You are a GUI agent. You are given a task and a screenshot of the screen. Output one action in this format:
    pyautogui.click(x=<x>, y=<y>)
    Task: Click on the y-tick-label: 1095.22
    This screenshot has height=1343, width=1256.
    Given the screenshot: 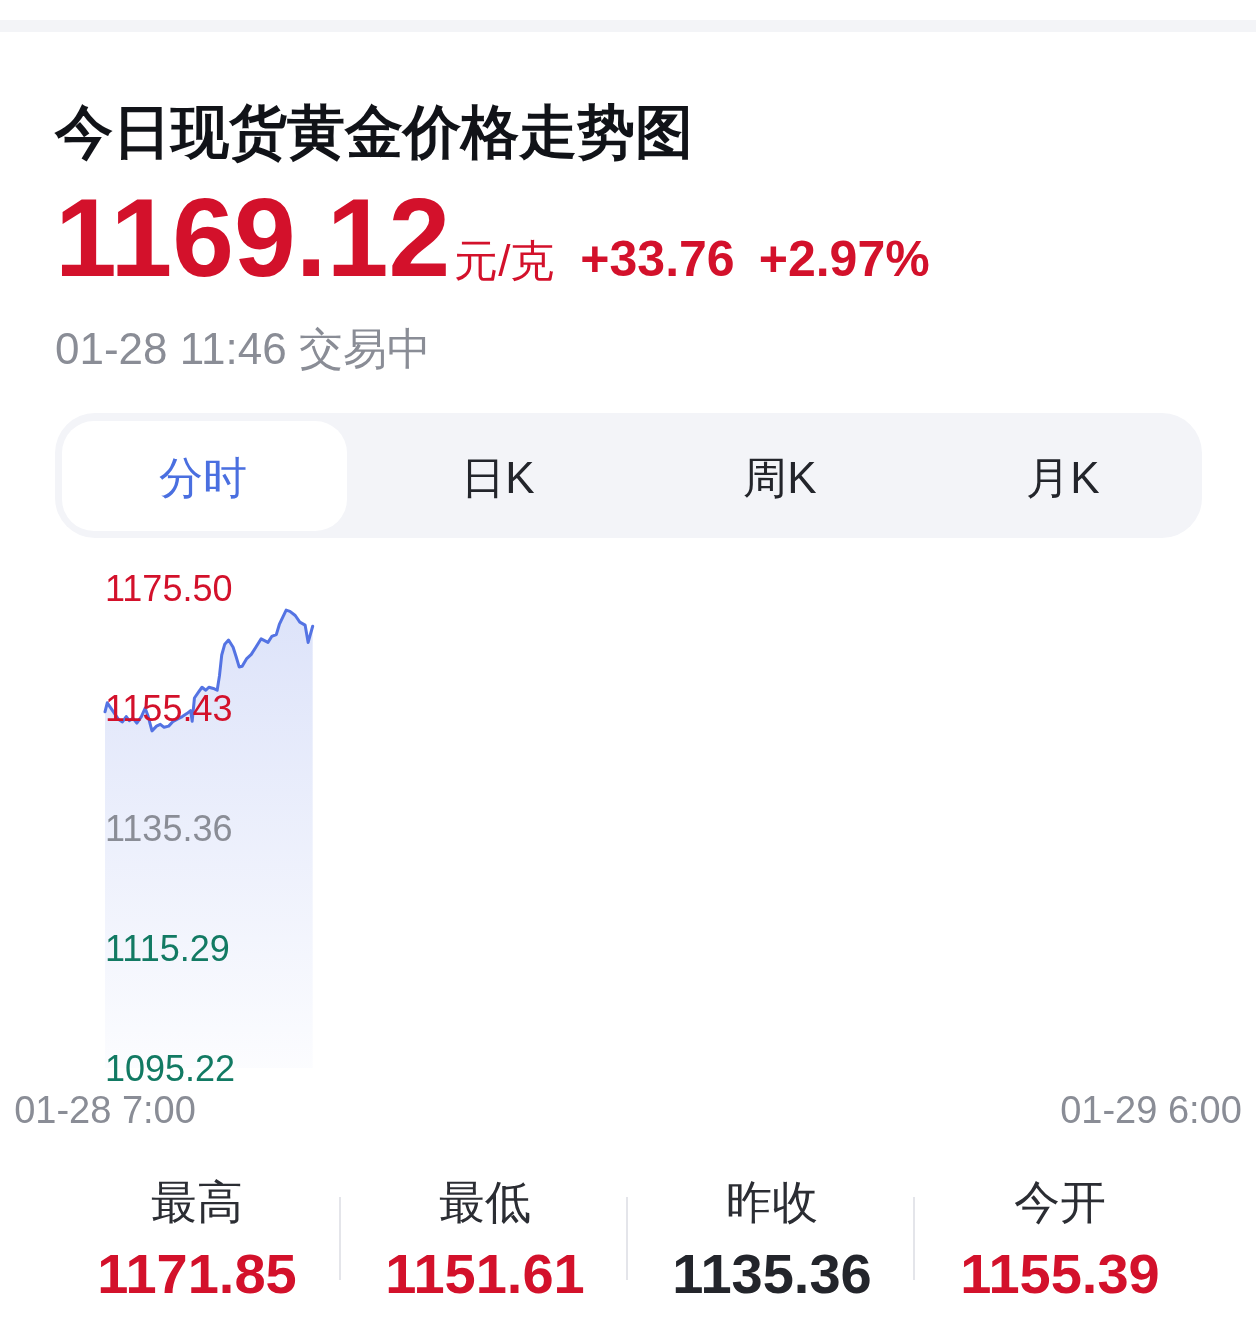 What is the action you would take?
    pyautogui.click(x=170, y=1068)
    